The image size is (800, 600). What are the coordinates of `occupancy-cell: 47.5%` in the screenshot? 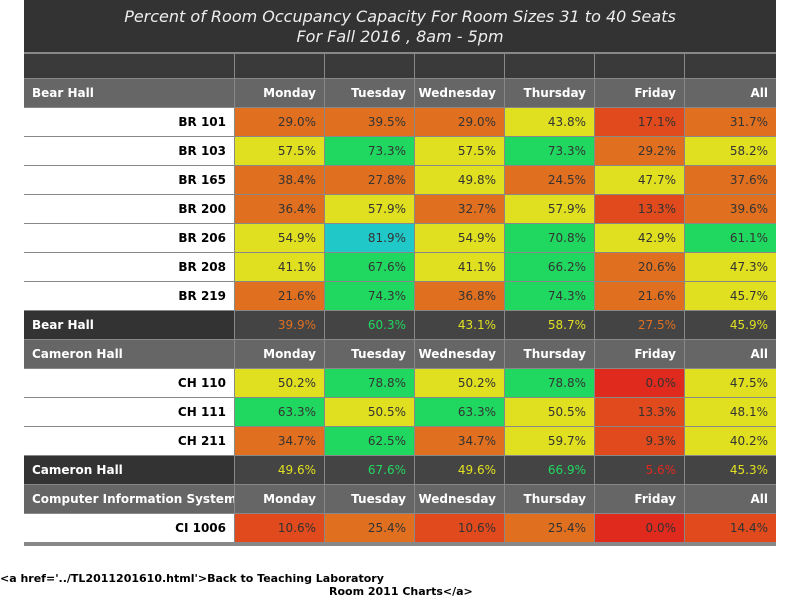 It's located at (730, 383).